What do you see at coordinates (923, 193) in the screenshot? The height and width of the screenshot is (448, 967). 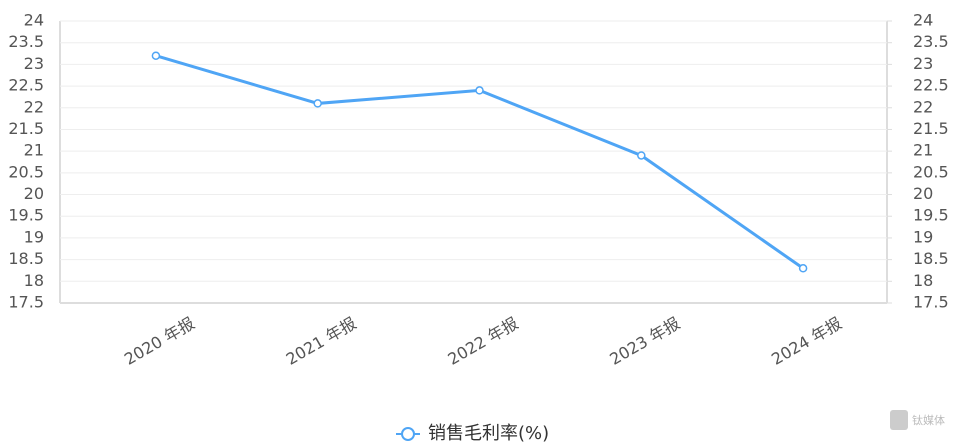 I see `y2-tick-label: 20` at bounding box center [923, 193].